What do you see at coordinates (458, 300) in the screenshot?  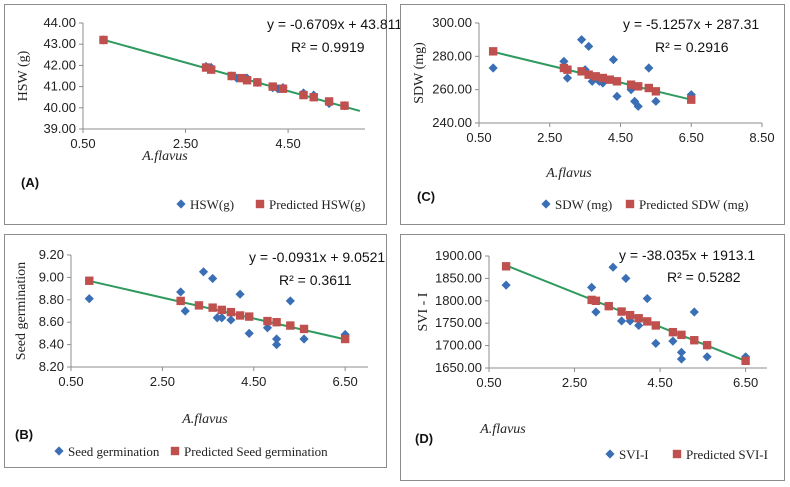 I see `y-tick-label-d: 1800.00` at bounding box center [458, 300].